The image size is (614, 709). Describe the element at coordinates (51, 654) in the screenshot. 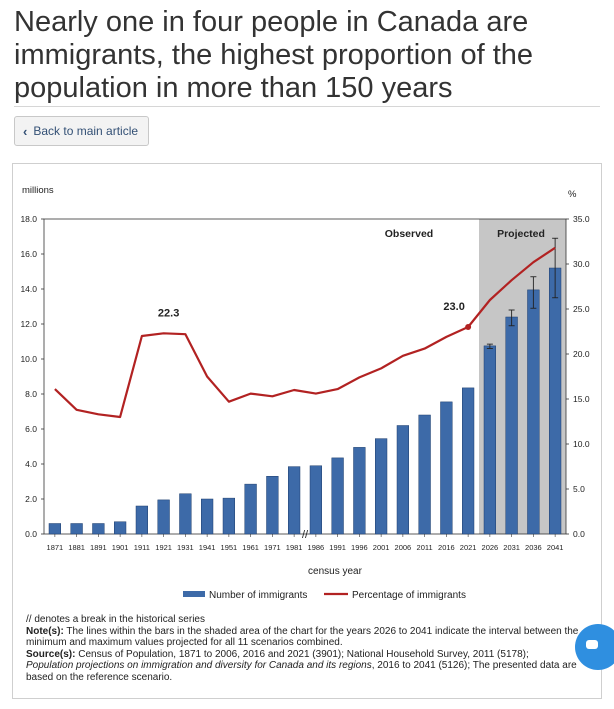

I see `source-label: Source(s):` at that location.